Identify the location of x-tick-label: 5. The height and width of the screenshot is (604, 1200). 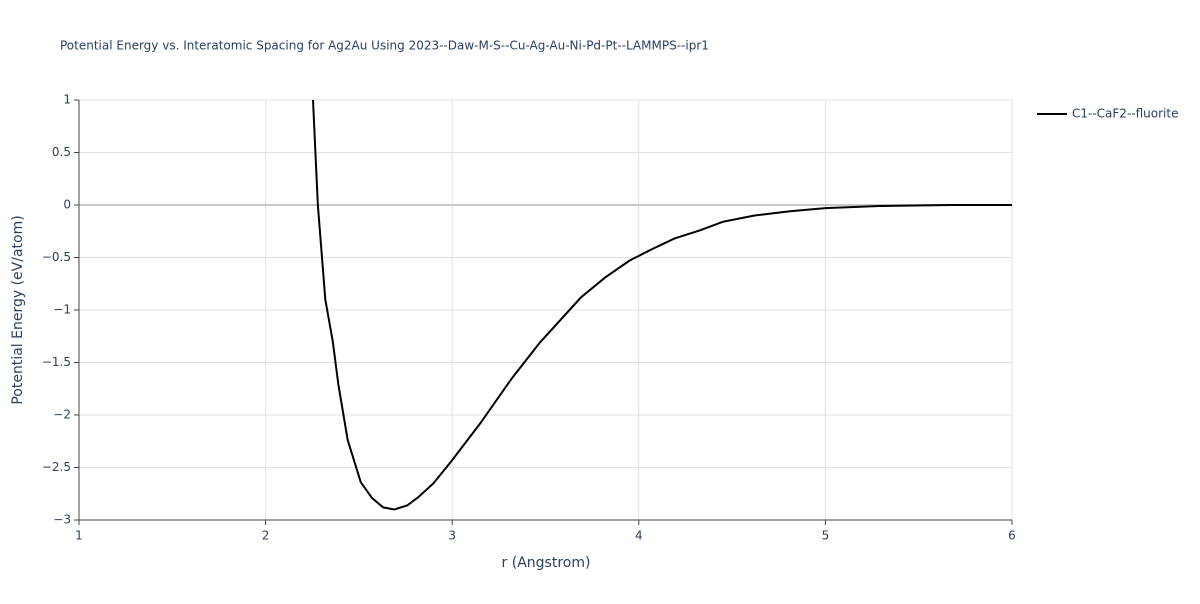
(826, 536).